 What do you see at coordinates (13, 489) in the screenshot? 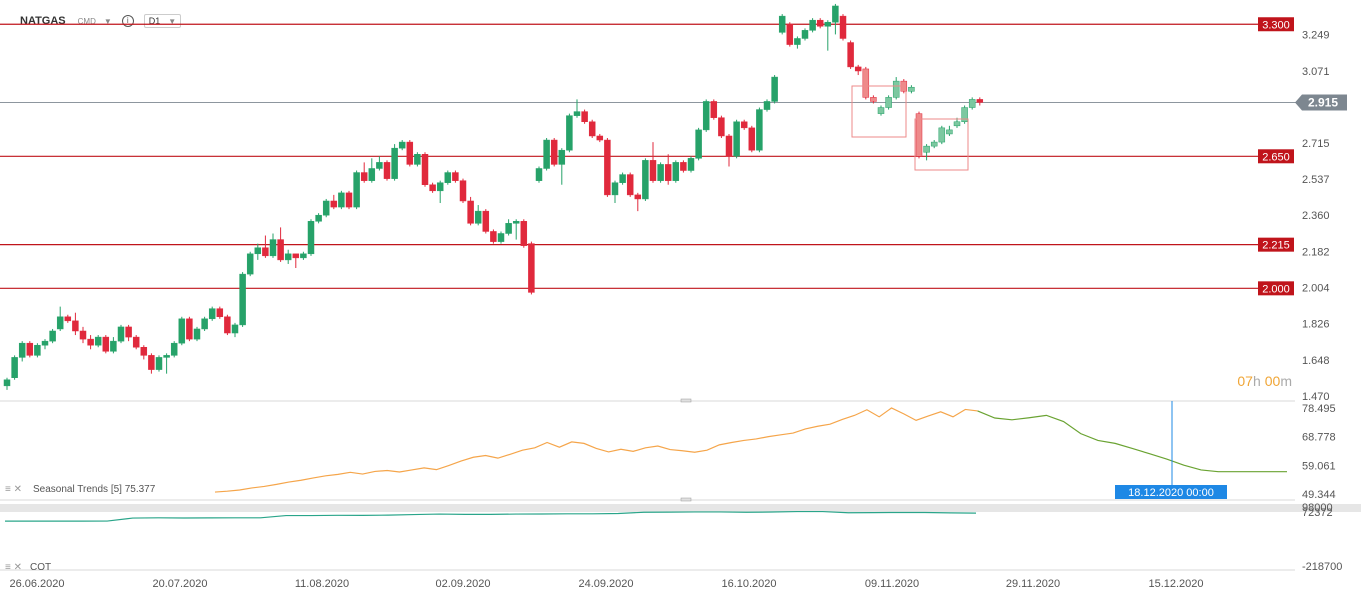
I see `menu-close-icon: ≡ ✕` at bounding box center [13, 489].